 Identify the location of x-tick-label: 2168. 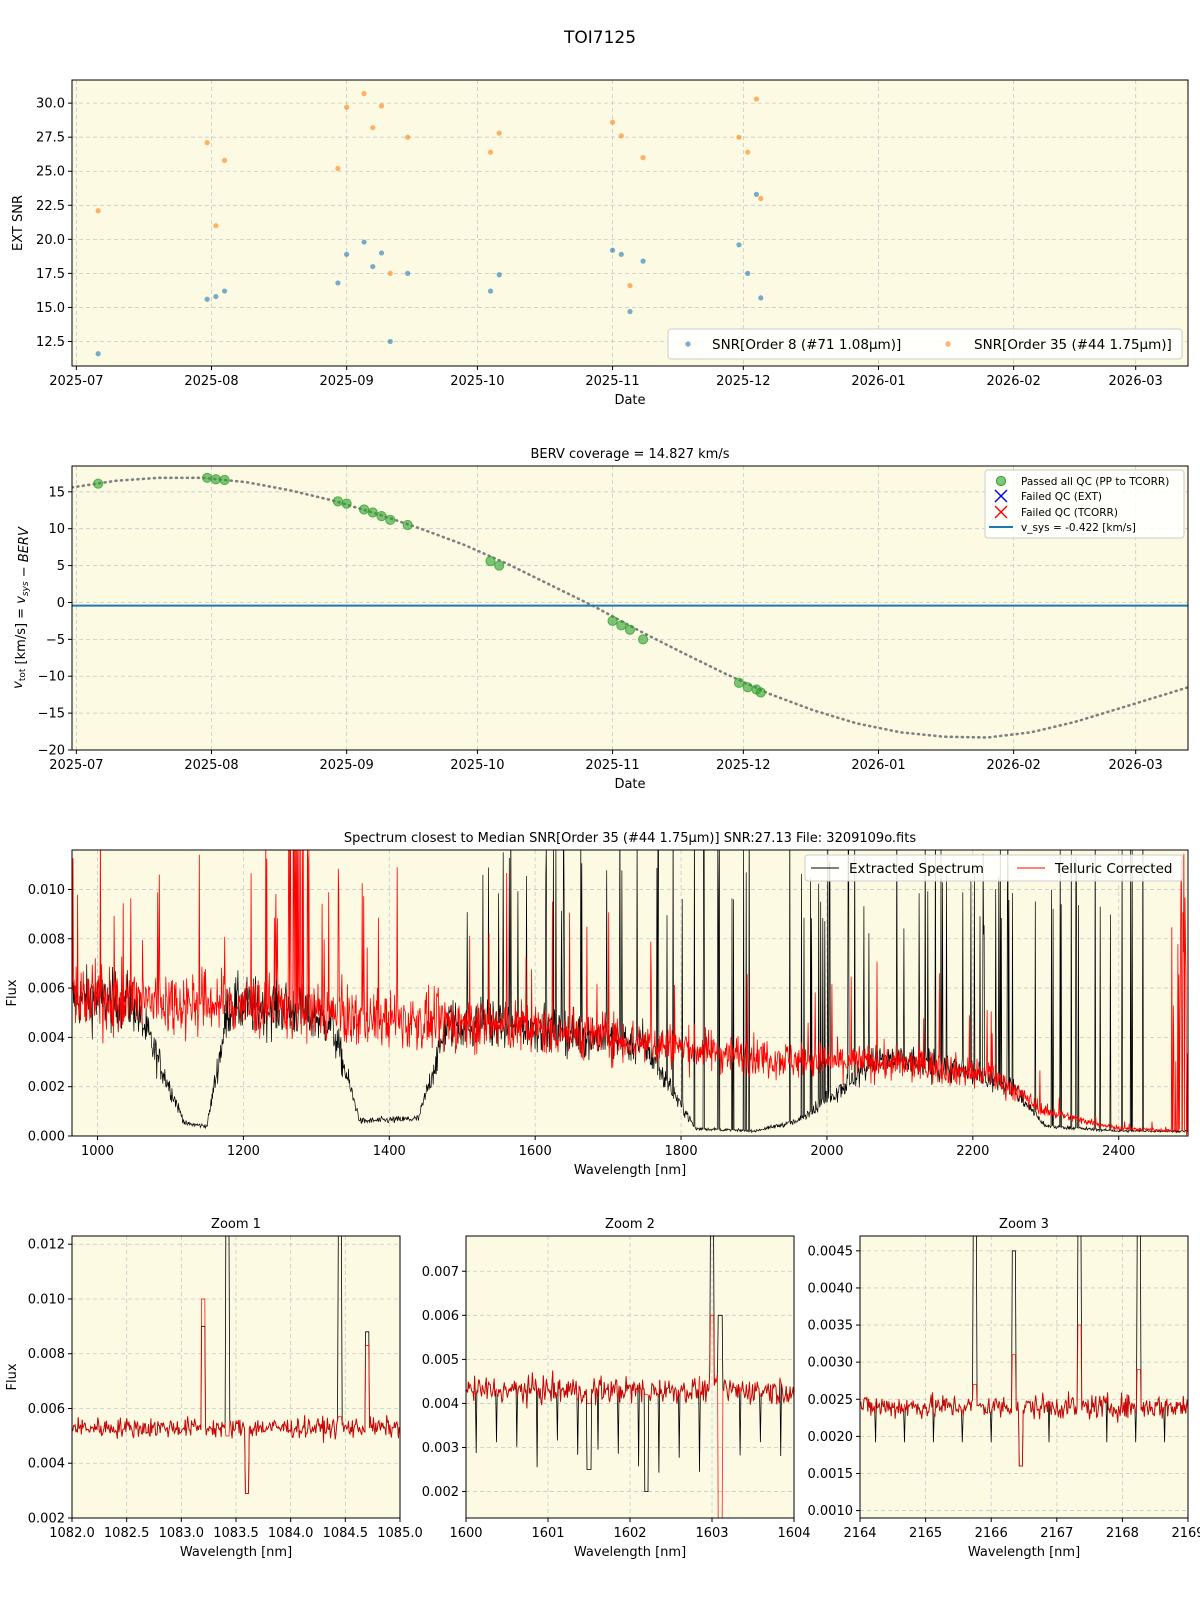
(1122, 1533).